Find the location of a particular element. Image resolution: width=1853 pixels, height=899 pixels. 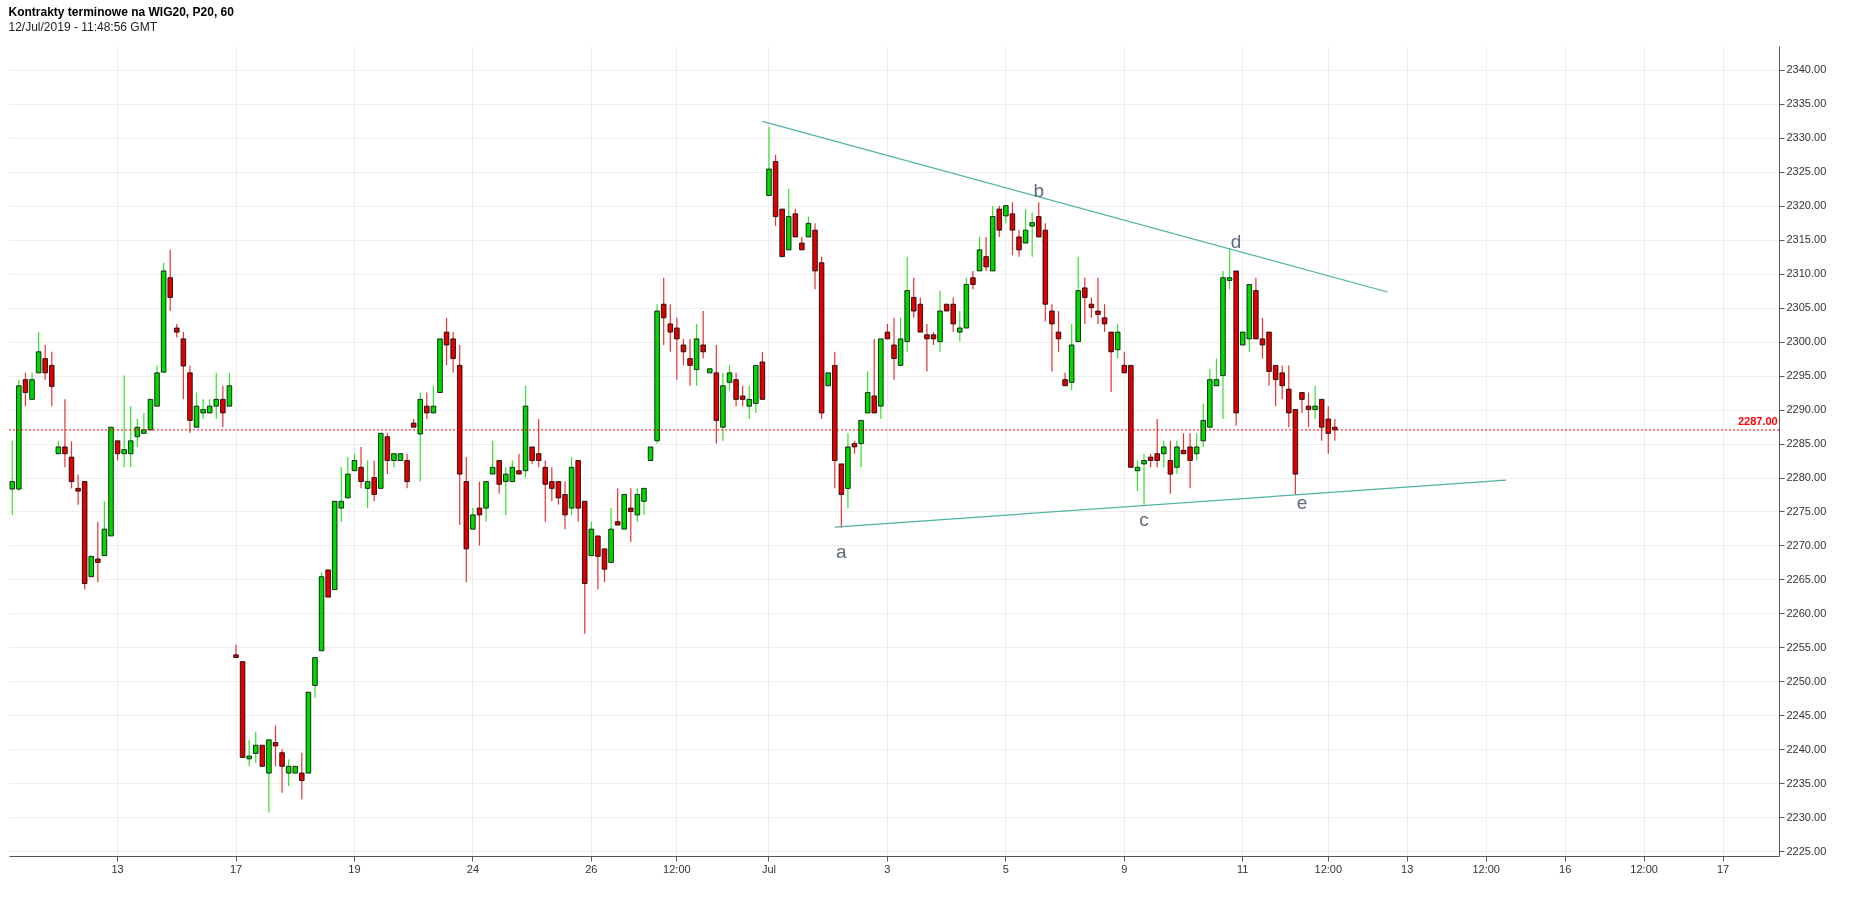

annotation: a is located at coordinates (842, 552).